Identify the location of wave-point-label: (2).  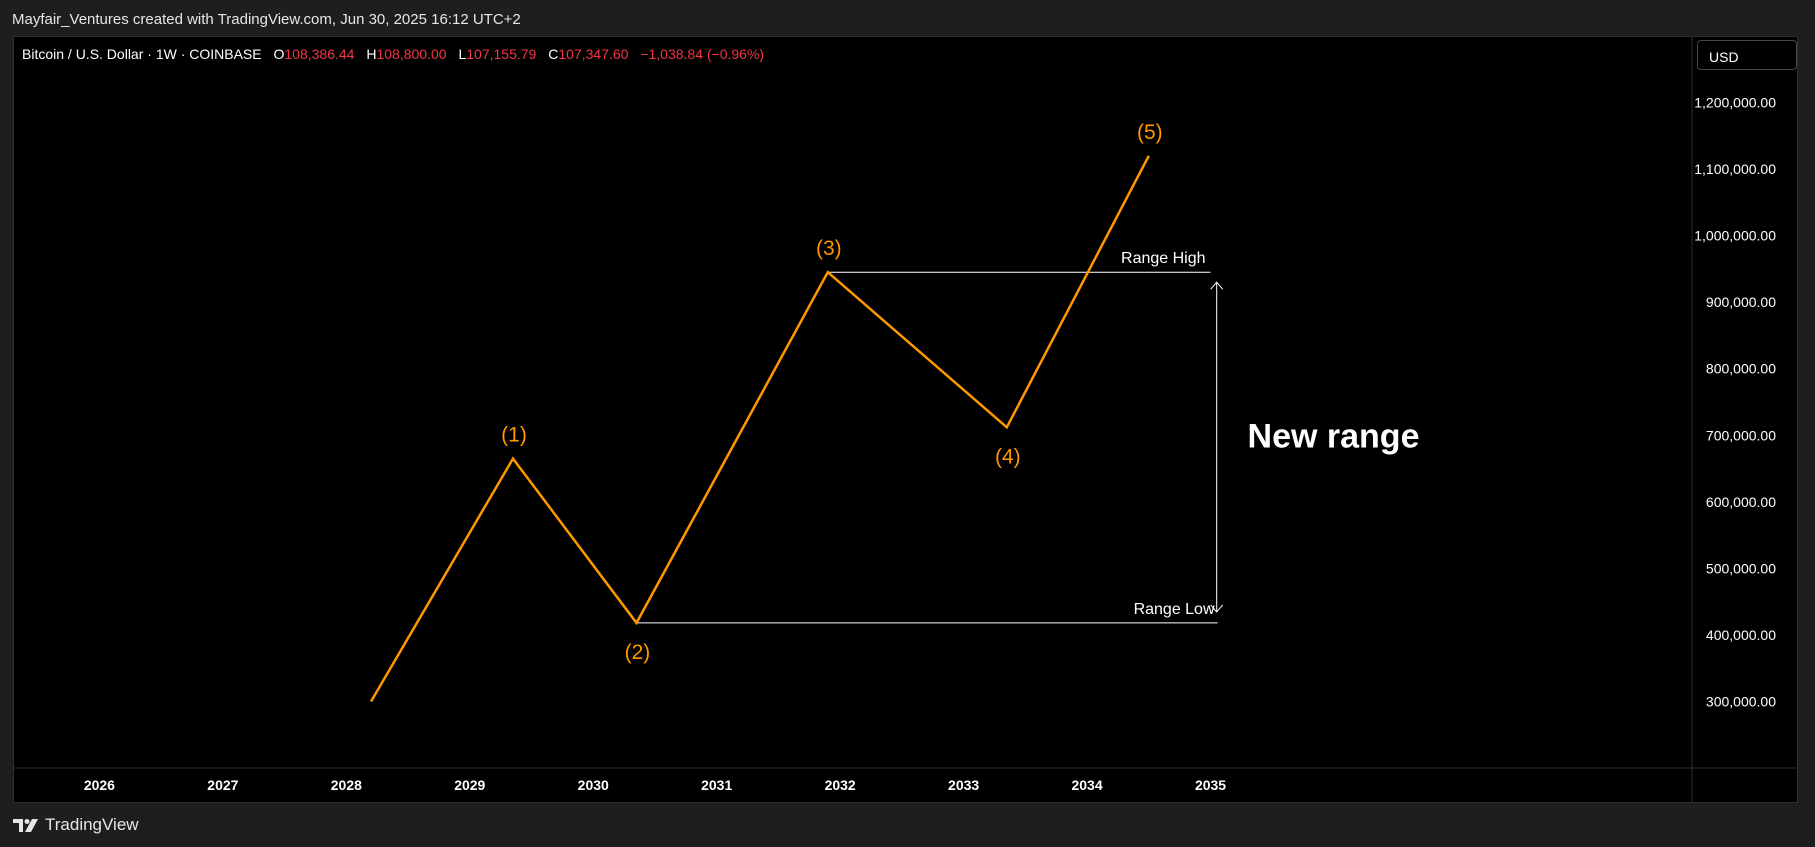
(638, 652).